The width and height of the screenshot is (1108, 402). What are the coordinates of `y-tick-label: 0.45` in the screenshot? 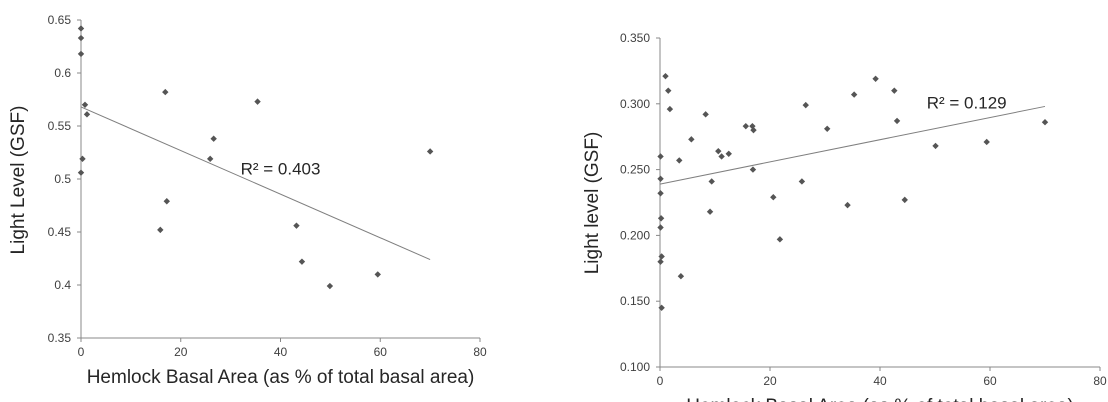 It's located at (60, 232).